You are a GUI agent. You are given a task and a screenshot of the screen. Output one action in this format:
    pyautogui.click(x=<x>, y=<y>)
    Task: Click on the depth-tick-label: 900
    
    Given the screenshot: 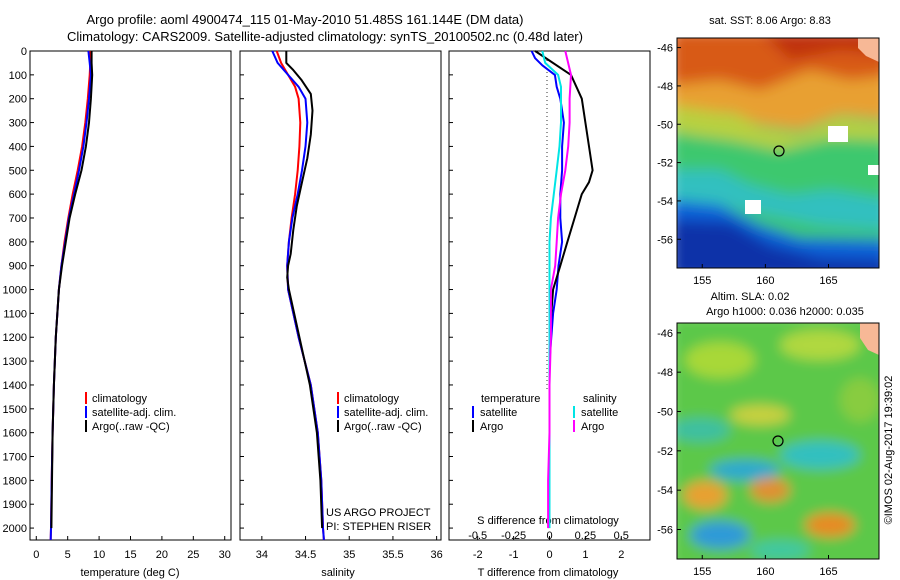 What is the action you would take?
    pyautogui.click(x=18, y=267)
    